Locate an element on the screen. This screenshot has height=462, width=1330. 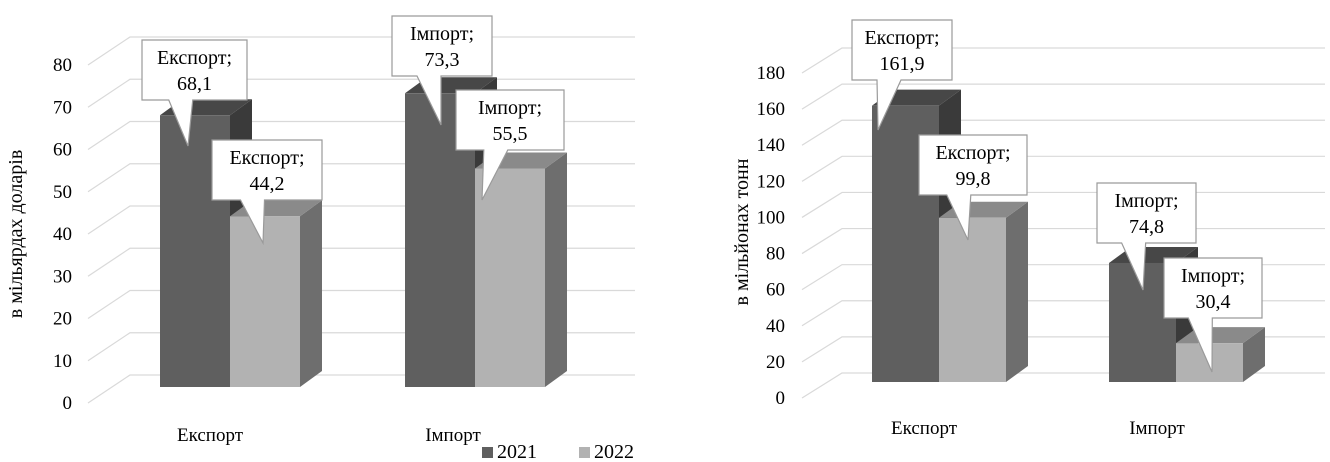
data-label-callout: Експорт; 99,8 is located at coordinates (973, 187).